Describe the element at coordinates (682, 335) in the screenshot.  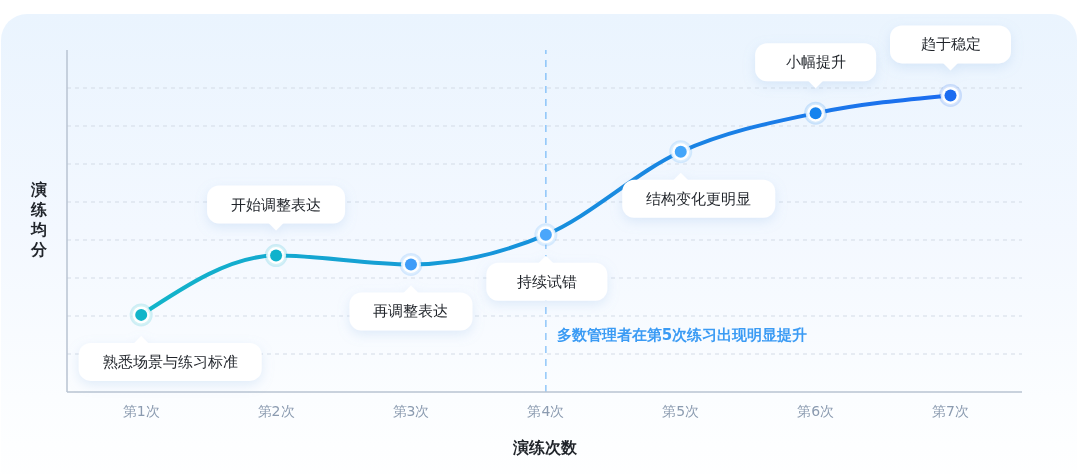
I see `ref-line-label: 多数管理者在第5次练习出现明显提升` at that location.